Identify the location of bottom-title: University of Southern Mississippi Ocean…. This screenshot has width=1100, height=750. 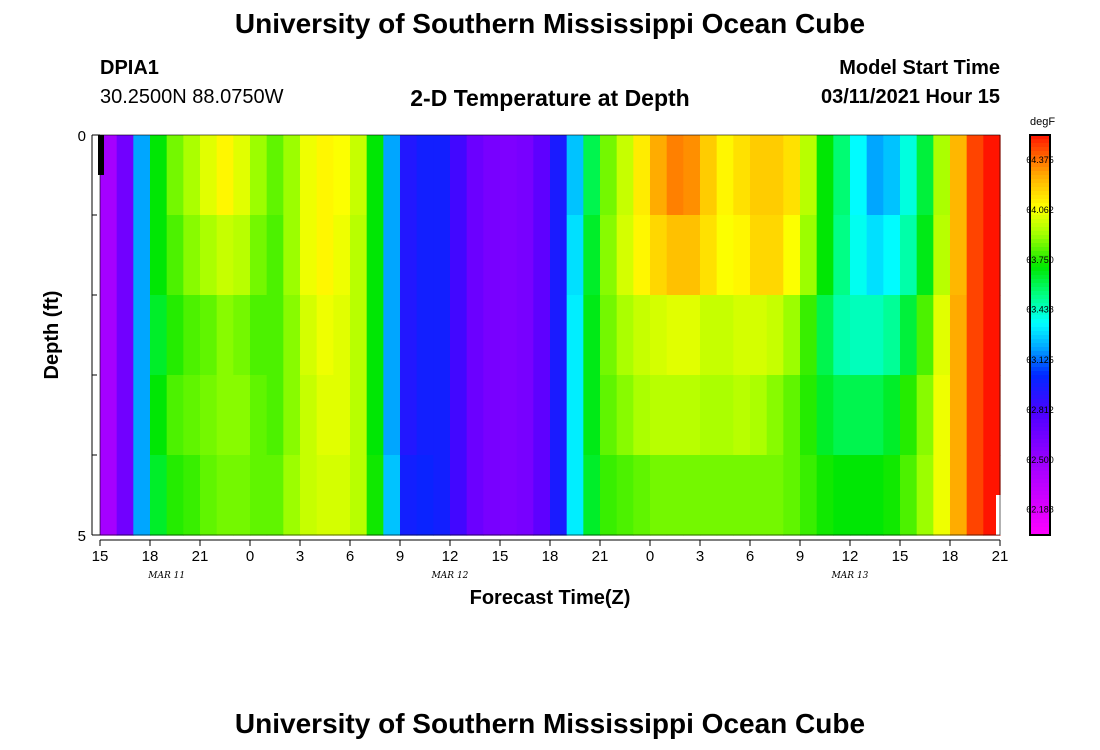
(550, 723).